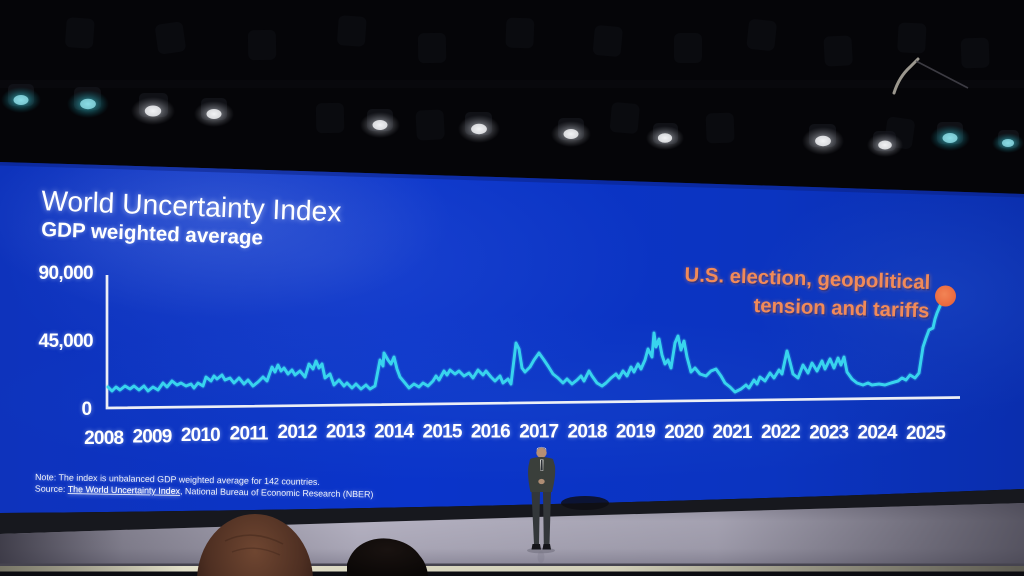 The image size is (1024, 576). Describe the element at coordinates (87, 409) in the screenshot. I see `svg-text: 0` at that location.